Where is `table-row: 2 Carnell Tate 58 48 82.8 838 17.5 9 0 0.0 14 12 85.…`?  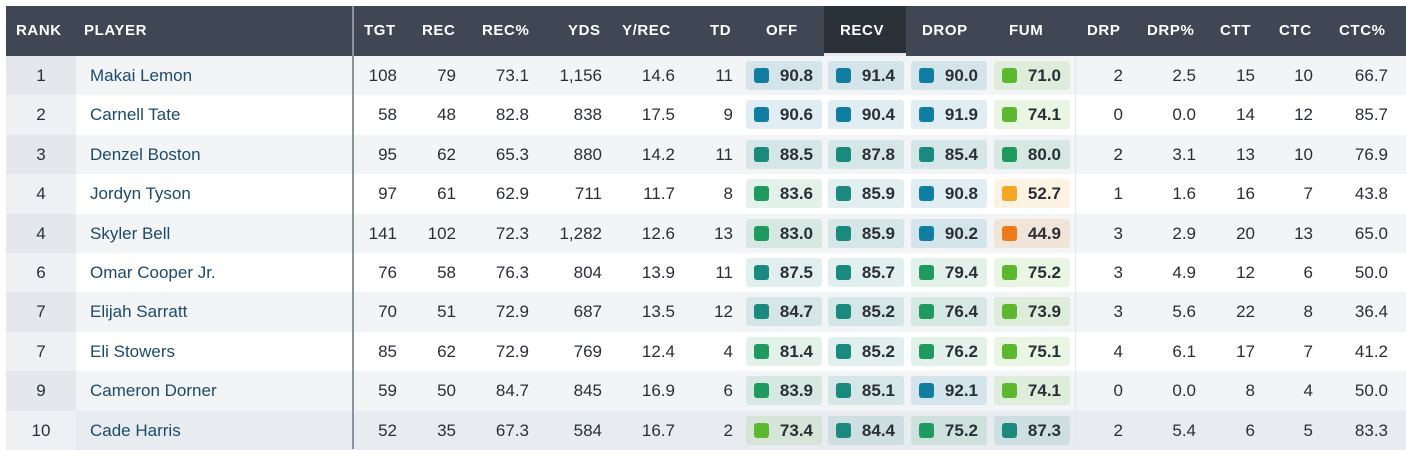
table-row: 2 Carnell Tate 58 48 82.8 838 17.5 9 0 0.0 14 12 85.… is located at coordinates (706, 115).